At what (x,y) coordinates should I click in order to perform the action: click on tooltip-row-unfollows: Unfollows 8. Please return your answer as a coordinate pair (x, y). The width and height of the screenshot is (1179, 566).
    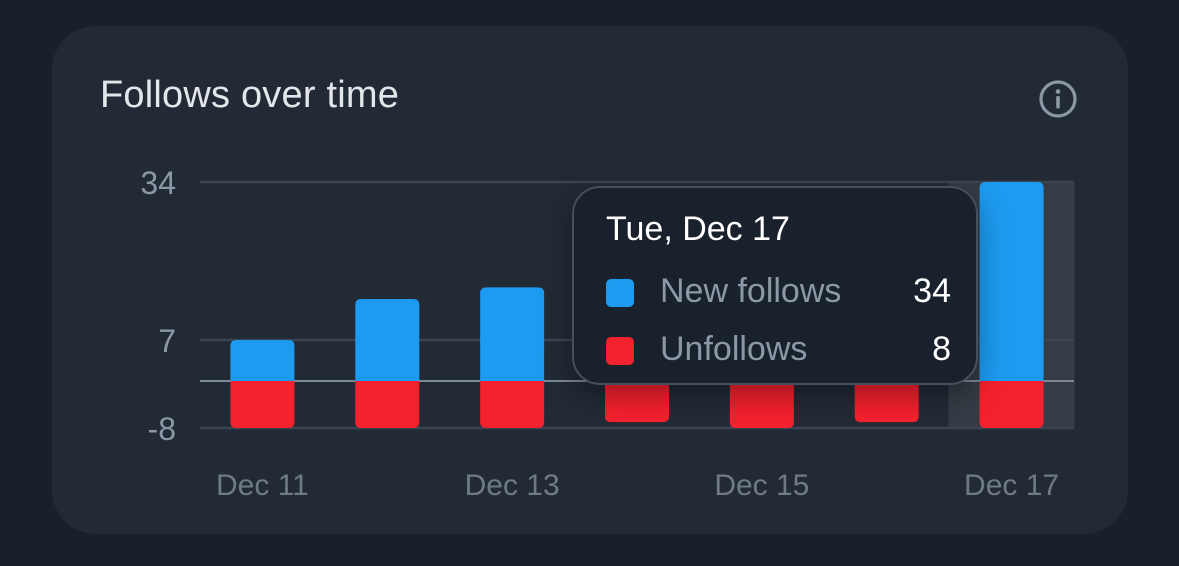
    Looking at the image, I should click on (778, 350).